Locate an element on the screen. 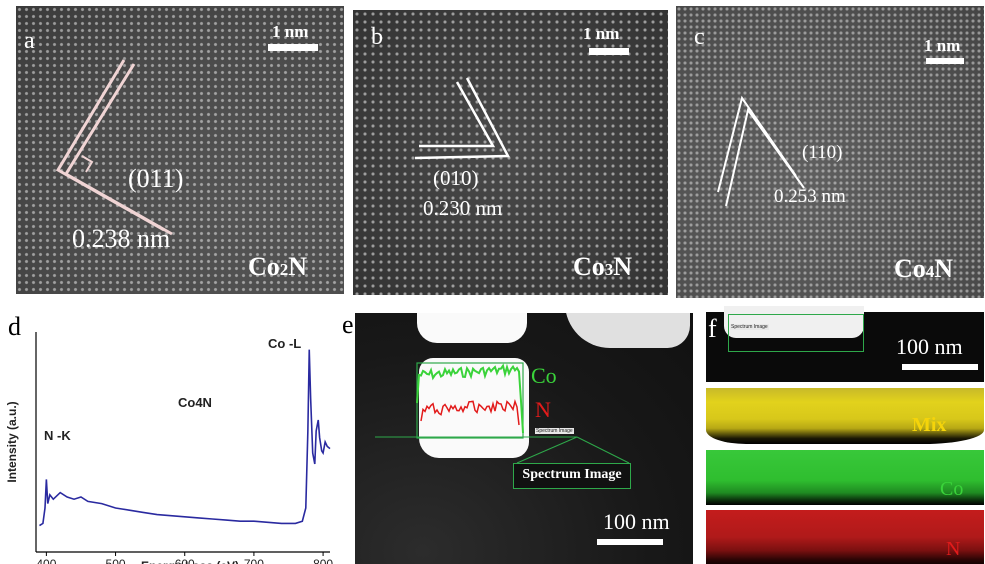 The image size is (985, 564). panel-letter-f: f is located at coordinates (712, 328).